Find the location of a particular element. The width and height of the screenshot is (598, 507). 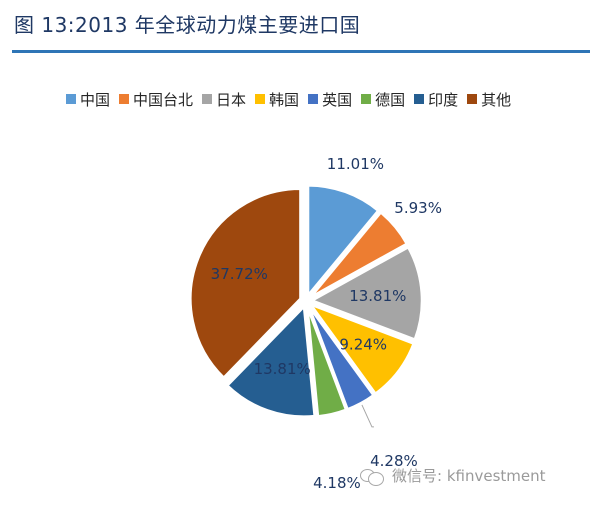

title-divider is located at coordinates (301, 51).